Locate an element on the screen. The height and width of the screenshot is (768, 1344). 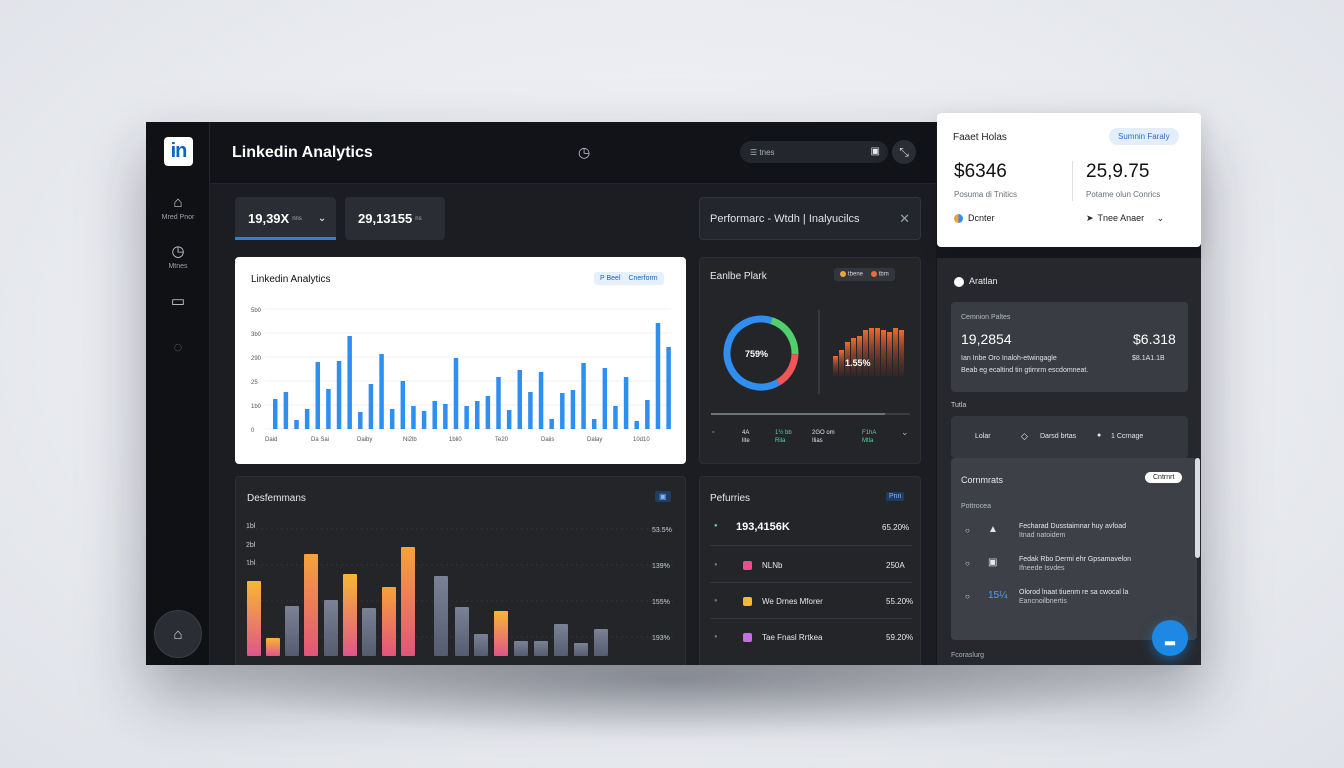
bottom-stat: 1½ bb Rila is located at coordinates (783, 437).